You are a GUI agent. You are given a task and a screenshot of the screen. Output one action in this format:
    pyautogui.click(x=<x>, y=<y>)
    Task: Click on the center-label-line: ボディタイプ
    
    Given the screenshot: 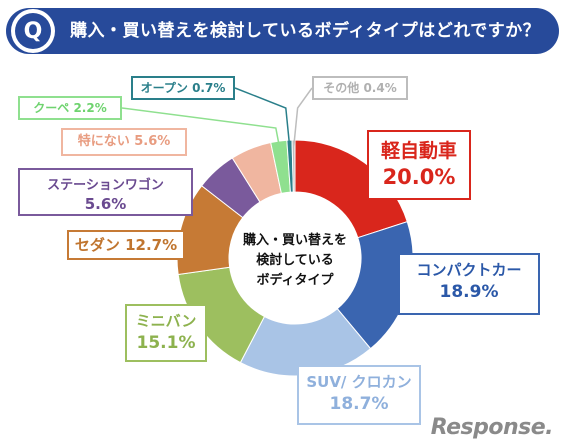 What is the action you would take?
    pyautogui.click(x=295, y=280)
    